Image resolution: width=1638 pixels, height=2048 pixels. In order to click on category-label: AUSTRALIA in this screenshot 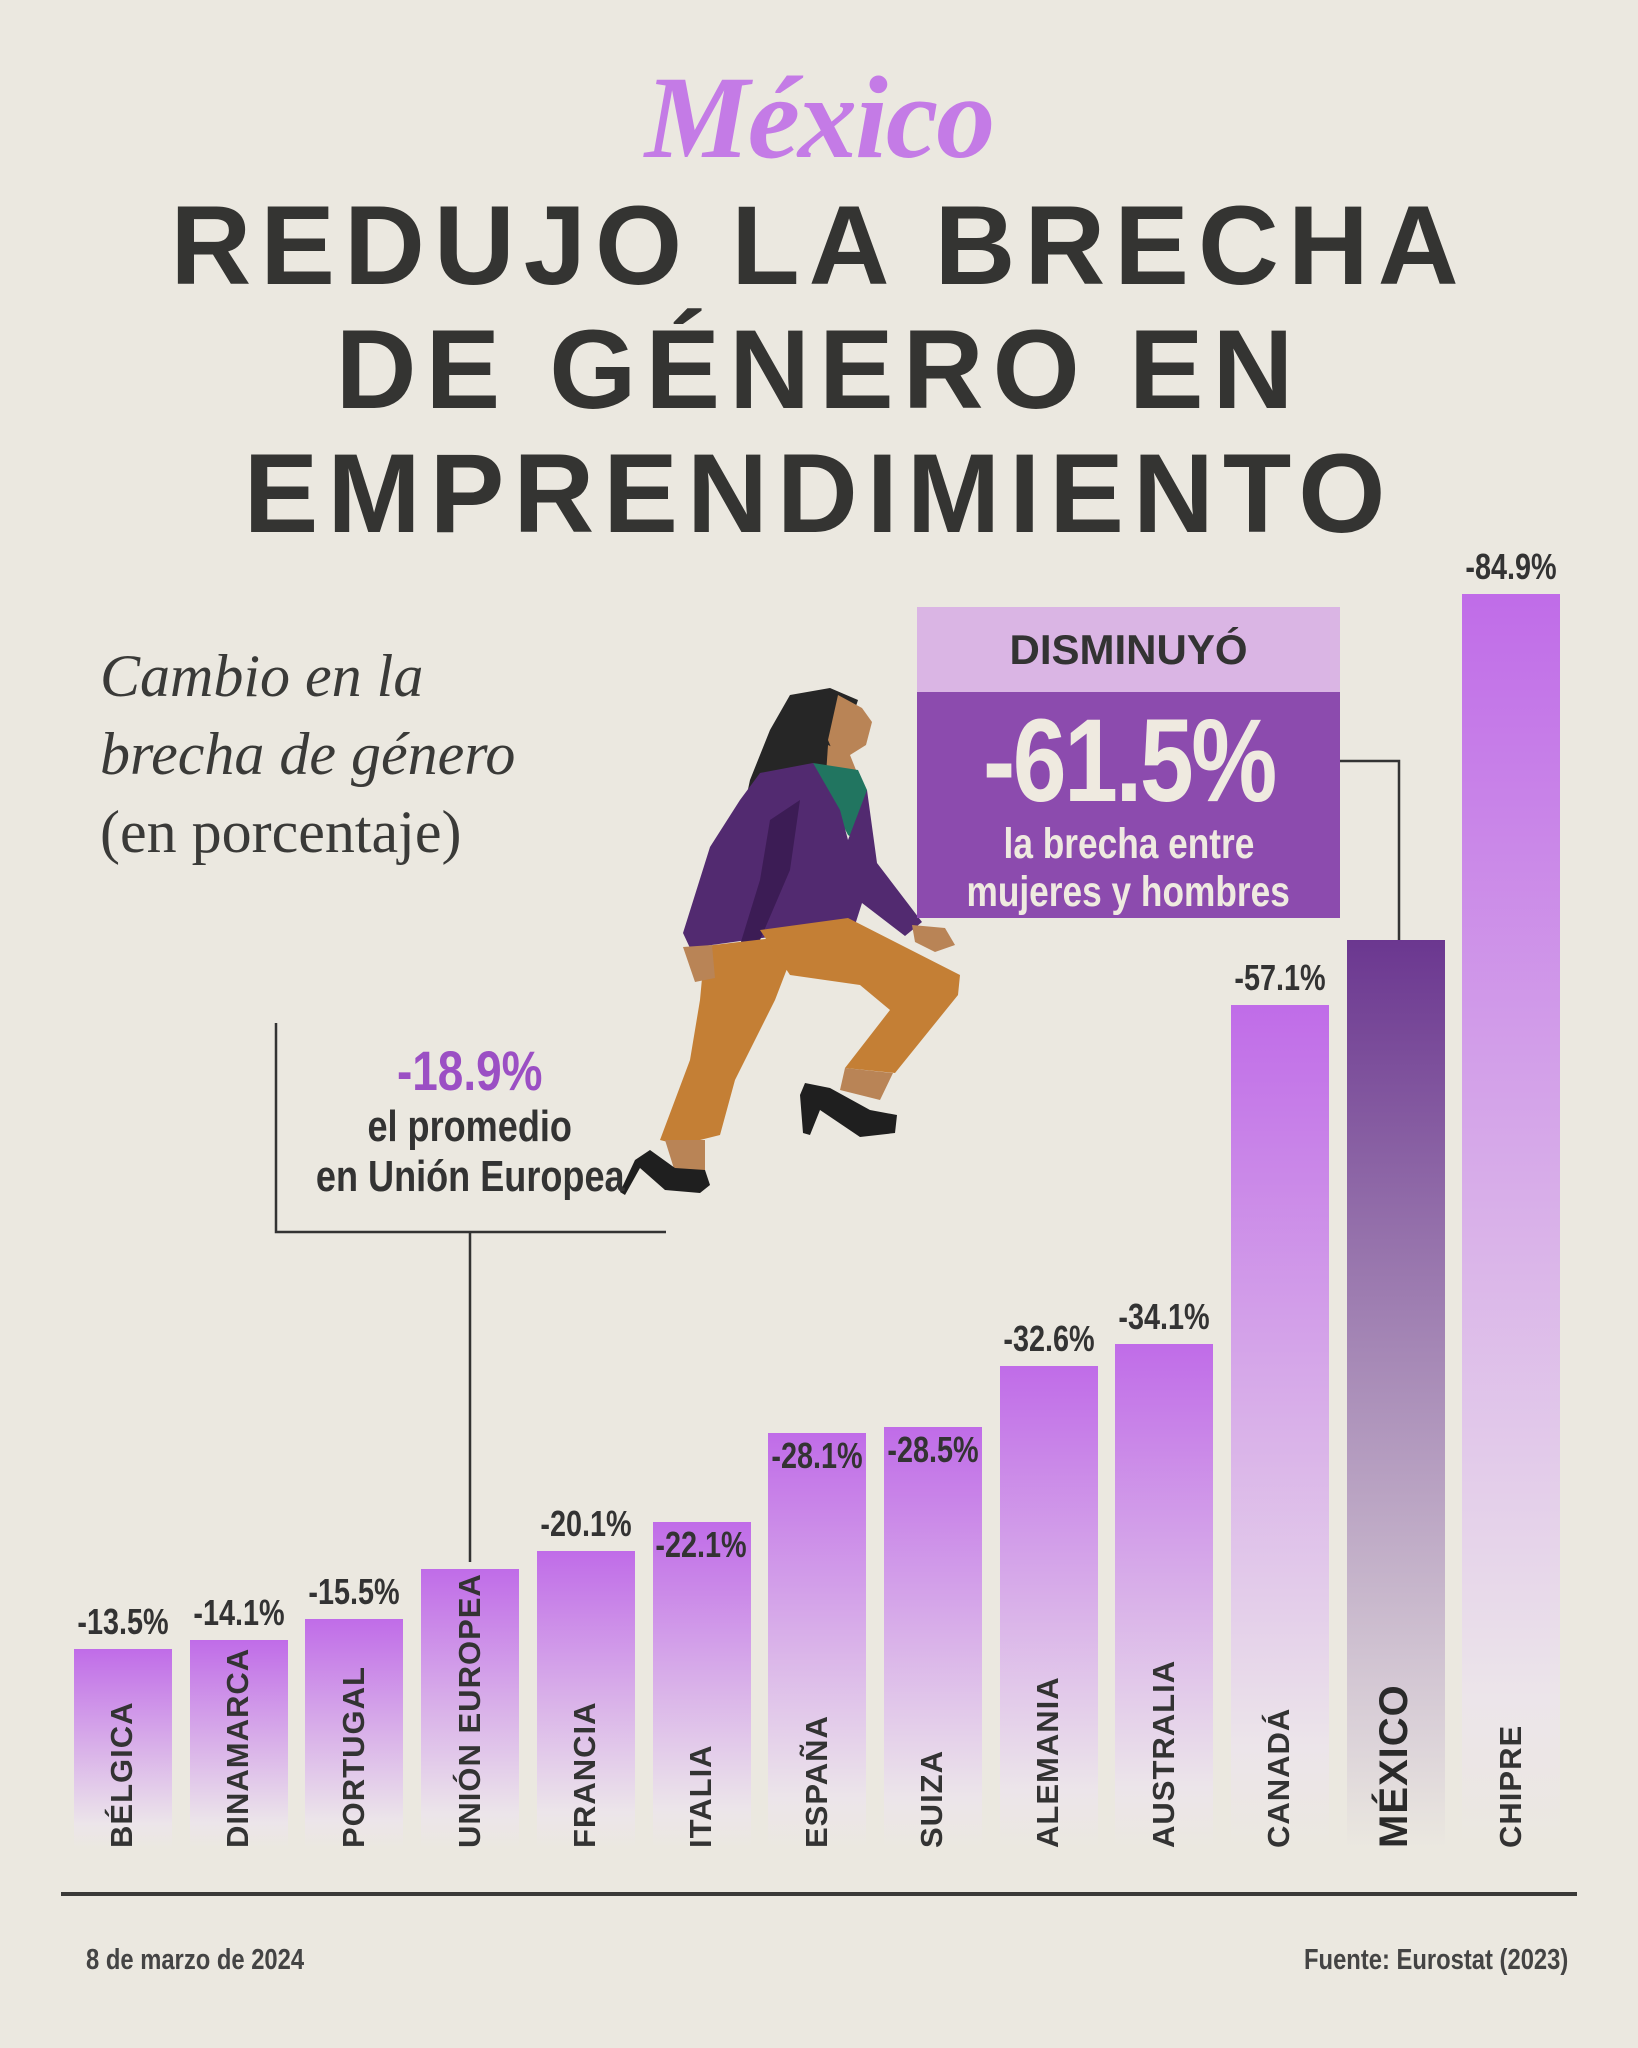, I will do `click(1163, 1753)`.